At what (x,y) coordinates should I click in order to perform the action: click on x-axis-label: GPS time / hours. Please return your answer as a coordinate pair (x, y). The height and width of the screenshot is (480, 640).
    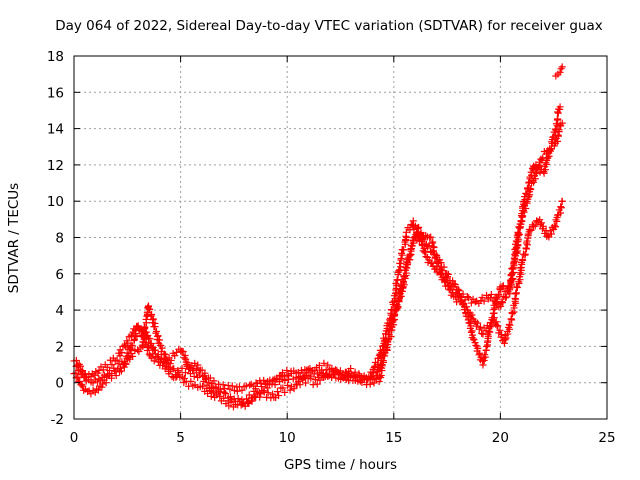
    Looking at the image, I should click on (340, 465).